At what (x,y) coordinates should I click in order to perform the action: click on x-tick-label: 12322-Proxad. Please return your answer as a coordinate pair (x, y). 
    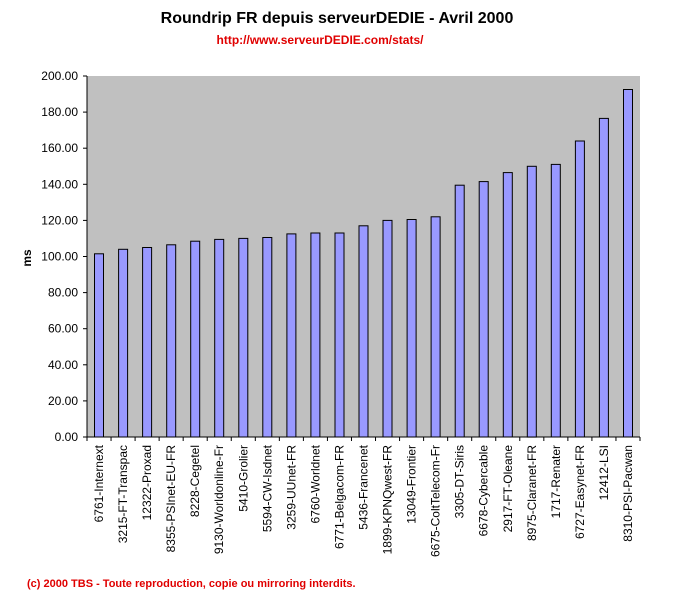
    Looking at the image, I should click on (147, 482).